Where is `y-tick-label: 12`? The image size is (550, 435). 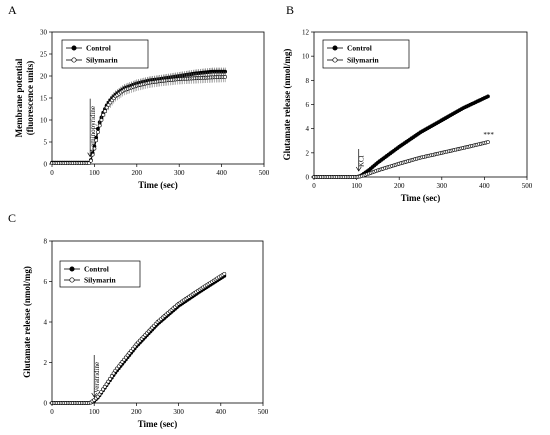
y-tick-label: 12 is located at coordinates (306, 33).